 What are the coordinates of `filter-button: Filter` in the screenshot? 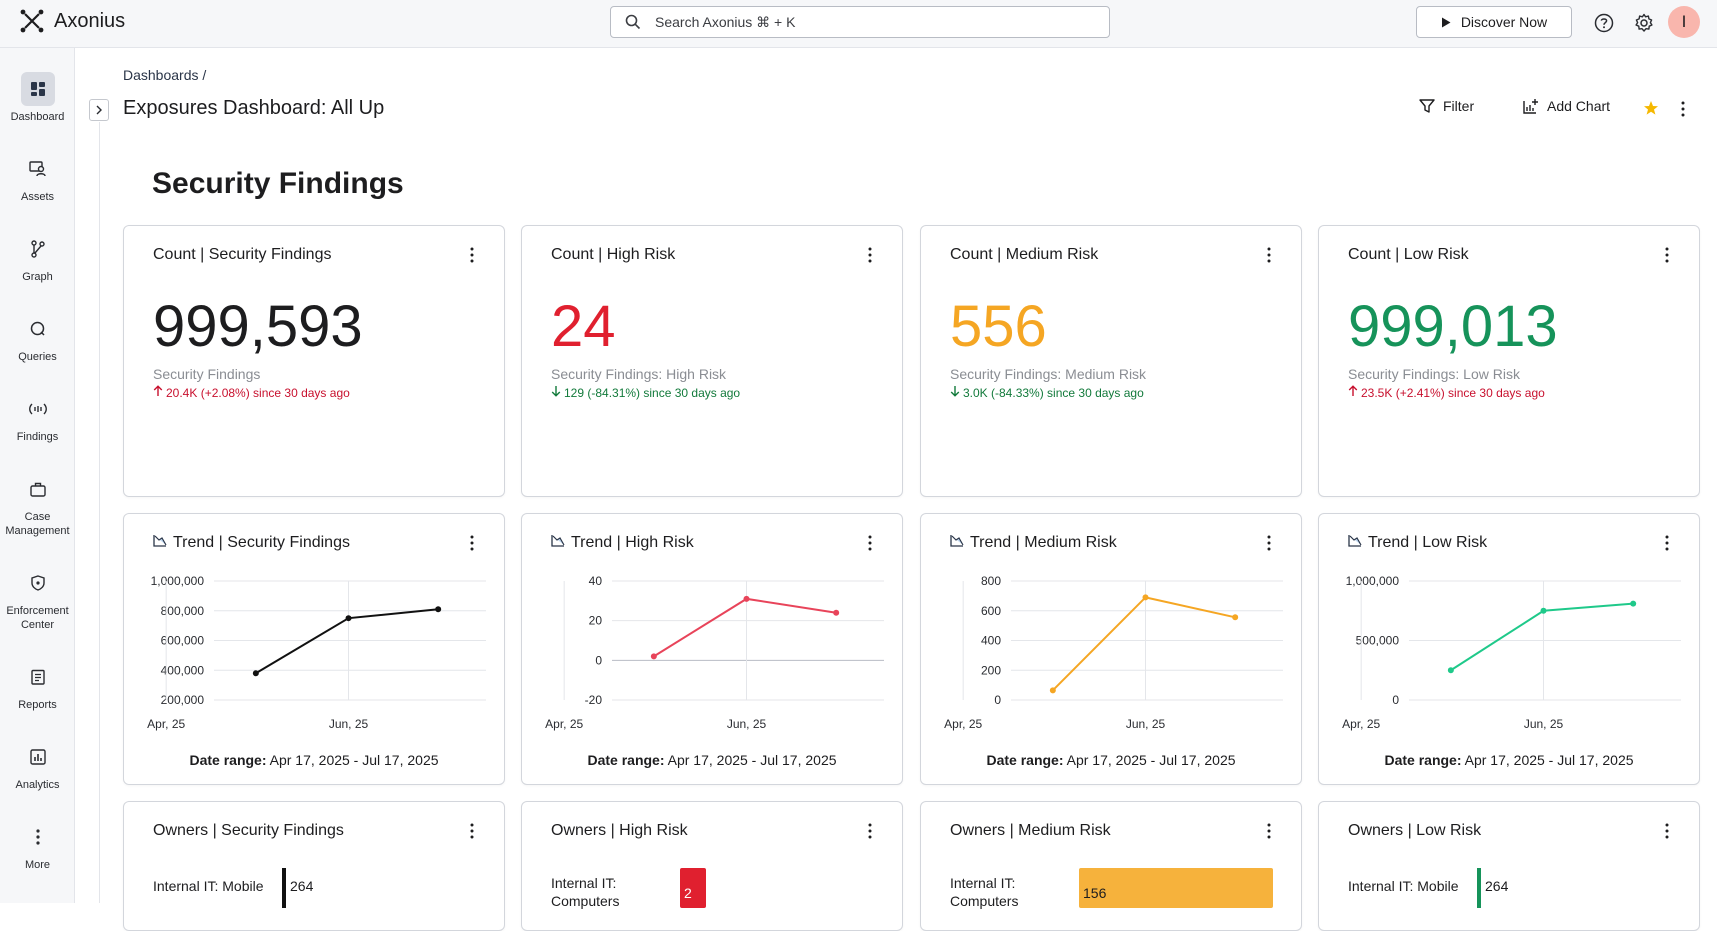 It's located at (1446, 106).